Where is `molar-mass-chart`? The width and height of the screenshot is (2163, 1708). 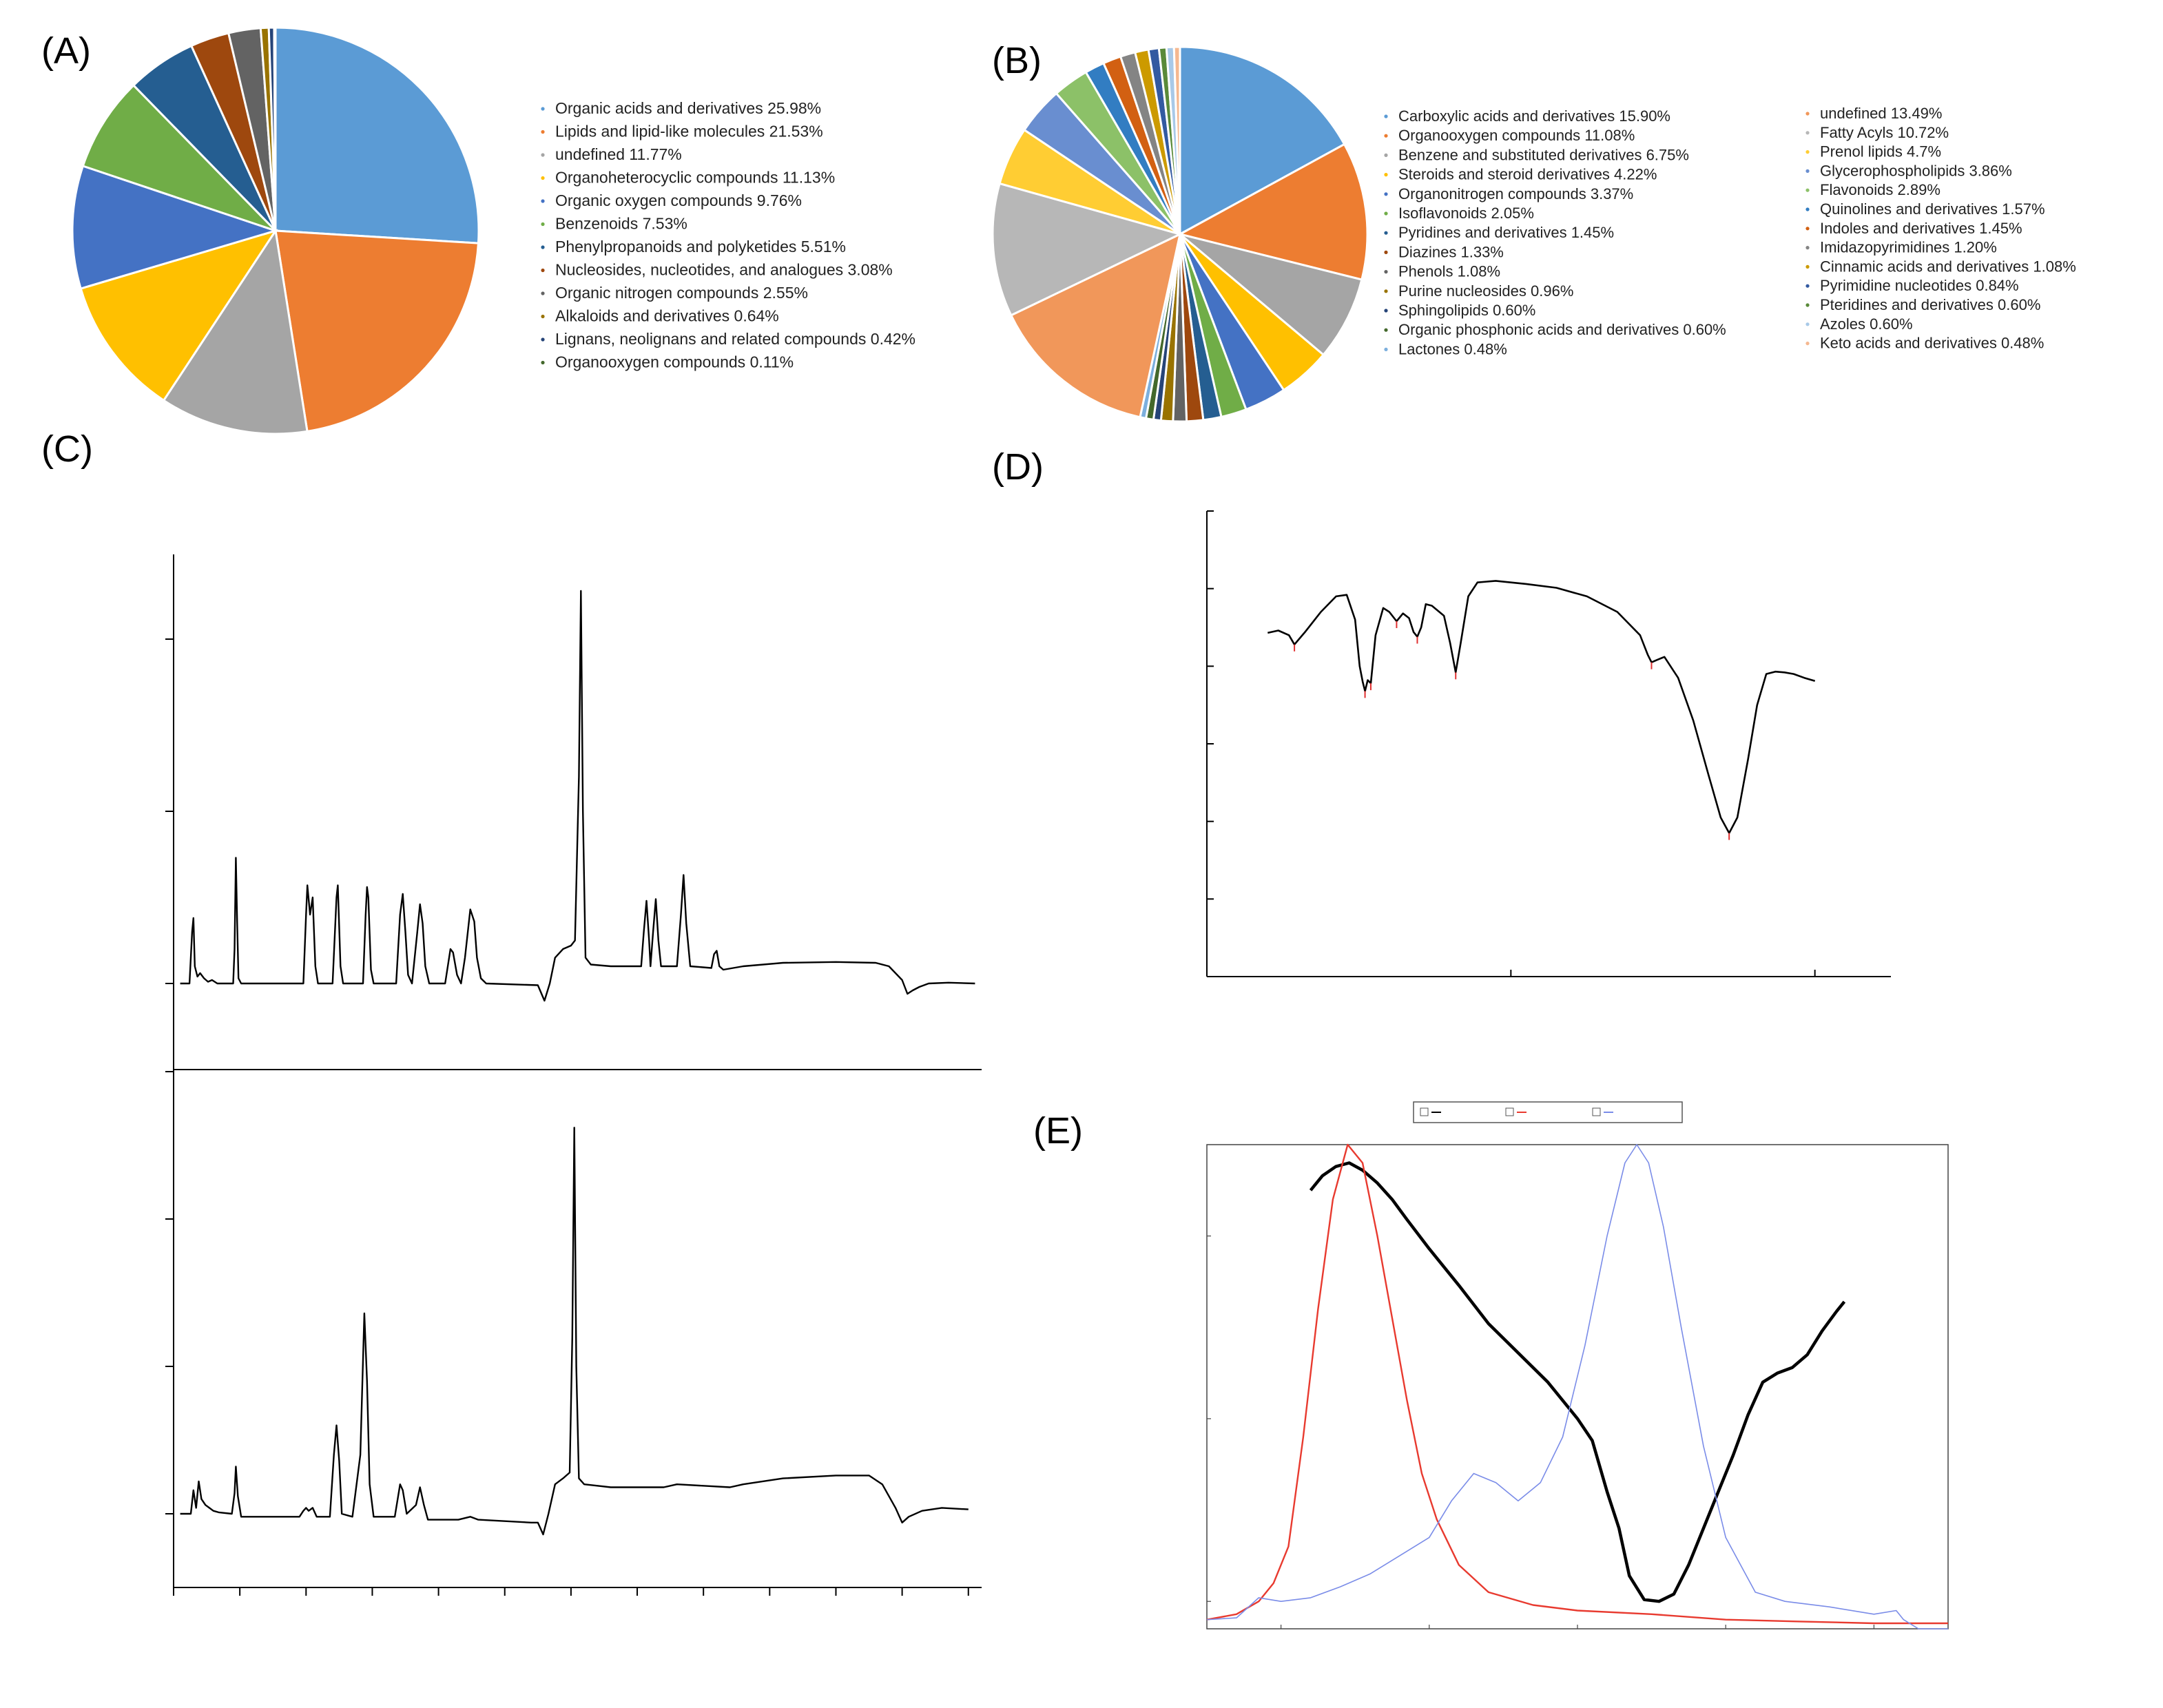 molar-mass-chart is located at coordinates (1577, 1365).